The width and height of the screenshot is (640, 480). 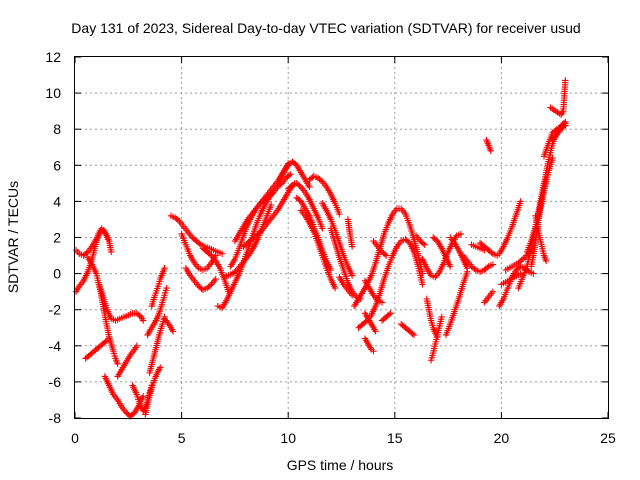 What do you see at coordinates (340, 465) in the screenshot?
I see `x-axis-label: GPS time / hours` at bounding box center [340, 465].